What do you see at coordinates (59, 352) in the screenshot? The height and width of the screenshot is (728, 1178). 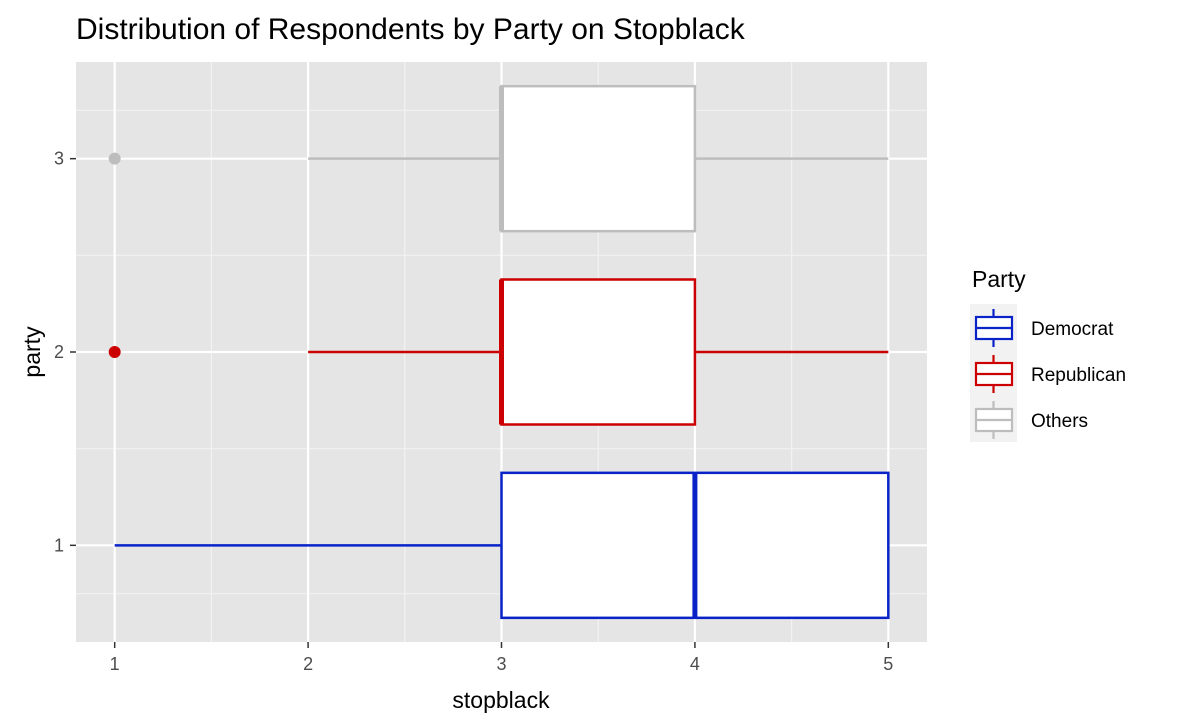 I see `y-tick-label: 2` at bounding box center [59, 352].